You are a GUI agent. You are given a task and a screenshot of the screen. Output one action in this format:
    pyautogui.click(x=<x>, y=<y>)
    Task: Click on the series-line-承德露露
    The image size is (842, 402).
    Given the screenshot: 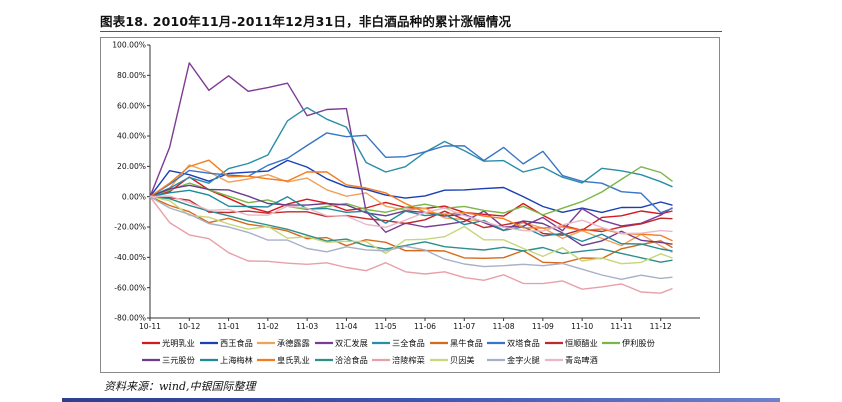 What is the action you would take?
    pyautogui.click(x=411, y=209)
    